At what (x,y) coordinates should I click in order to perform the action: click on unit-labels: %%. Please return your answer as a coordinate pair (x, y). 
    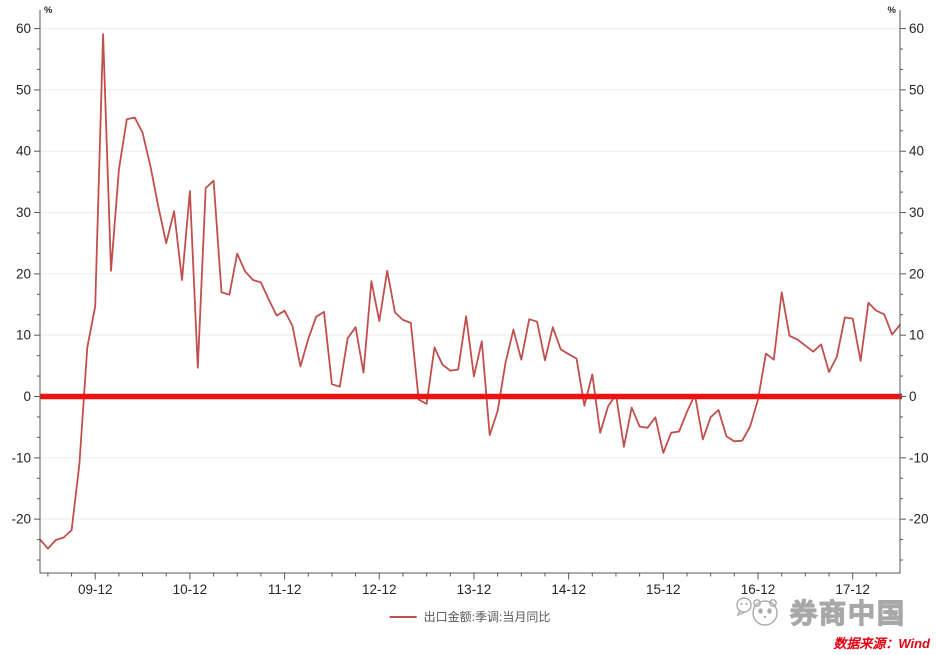
    Looking at the image, I should click on (470, 10).